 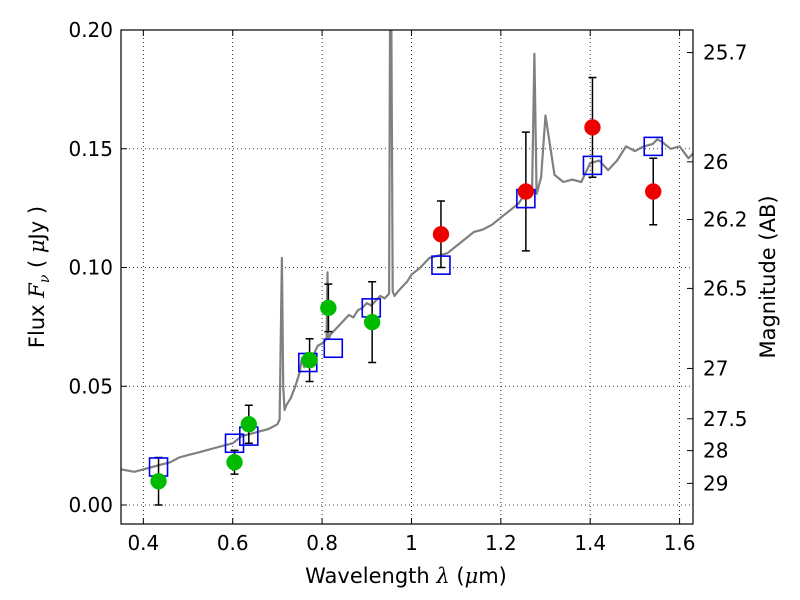 What do you see at coordinates (411, 543) in the screenshot?
I see `x-tick-label: 1` at bounding box center [411, 543].